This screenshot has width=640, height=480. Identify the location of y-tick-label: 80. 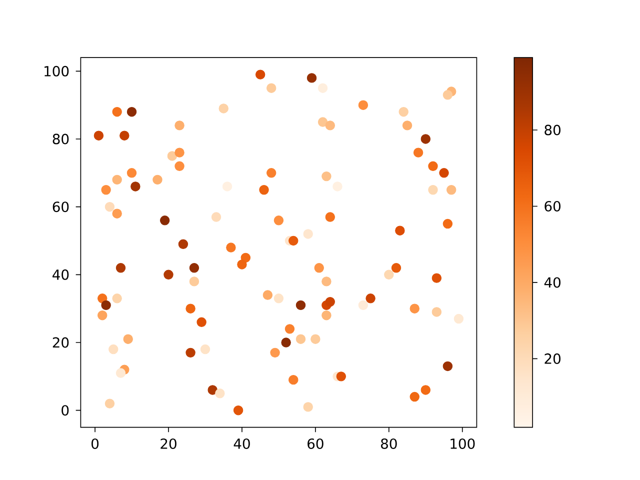
(60, 139).